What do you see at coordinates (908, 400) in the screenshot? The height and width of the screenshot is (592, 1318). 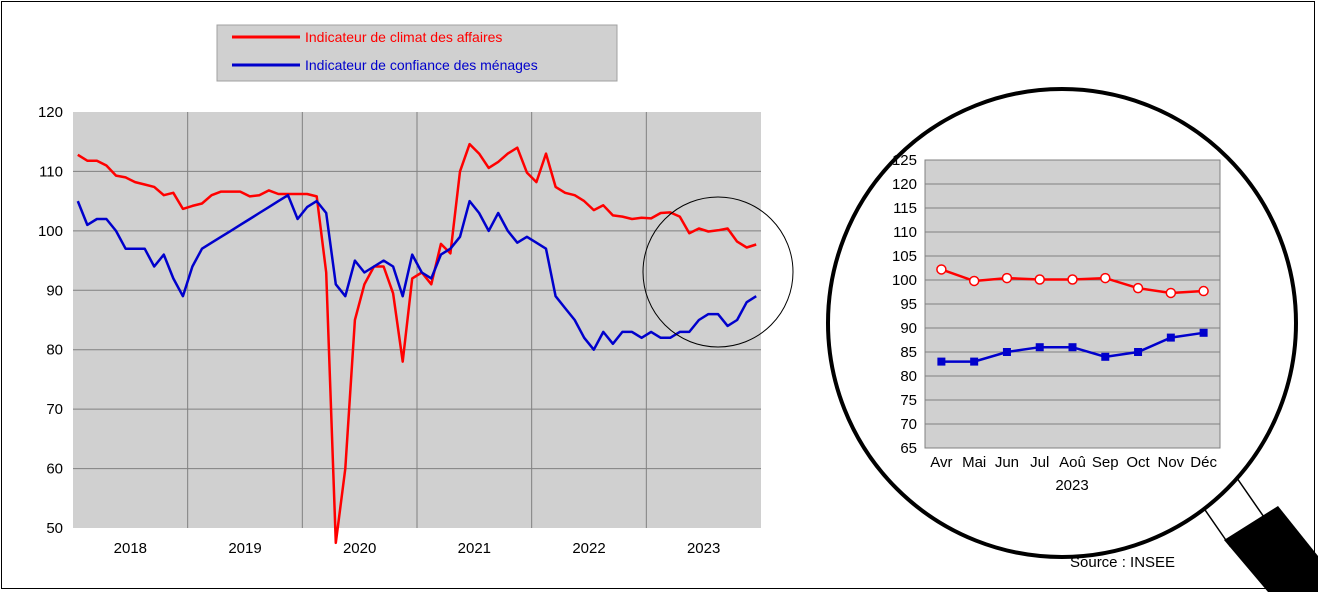 I see `zoom-y-tick-label: 75` at bounding box center [908, 400].